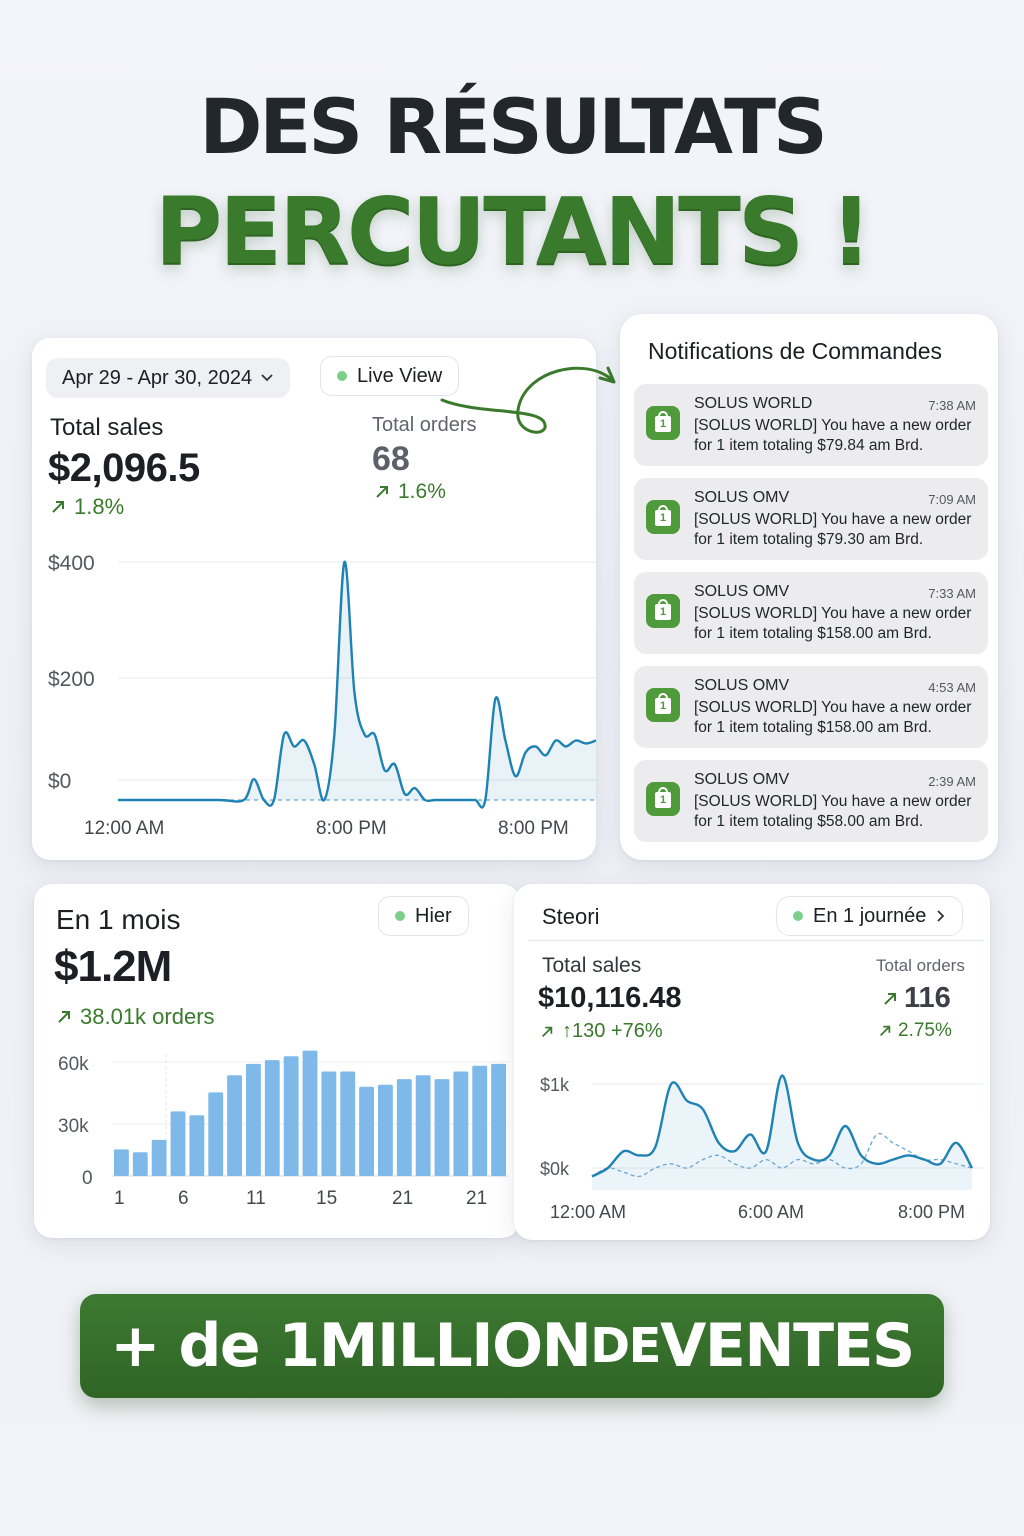  What do you see at coordinates (952, 499) in the screenshot?
I see `notification-time: 7:09 AM` at bounding box center [952, 499].